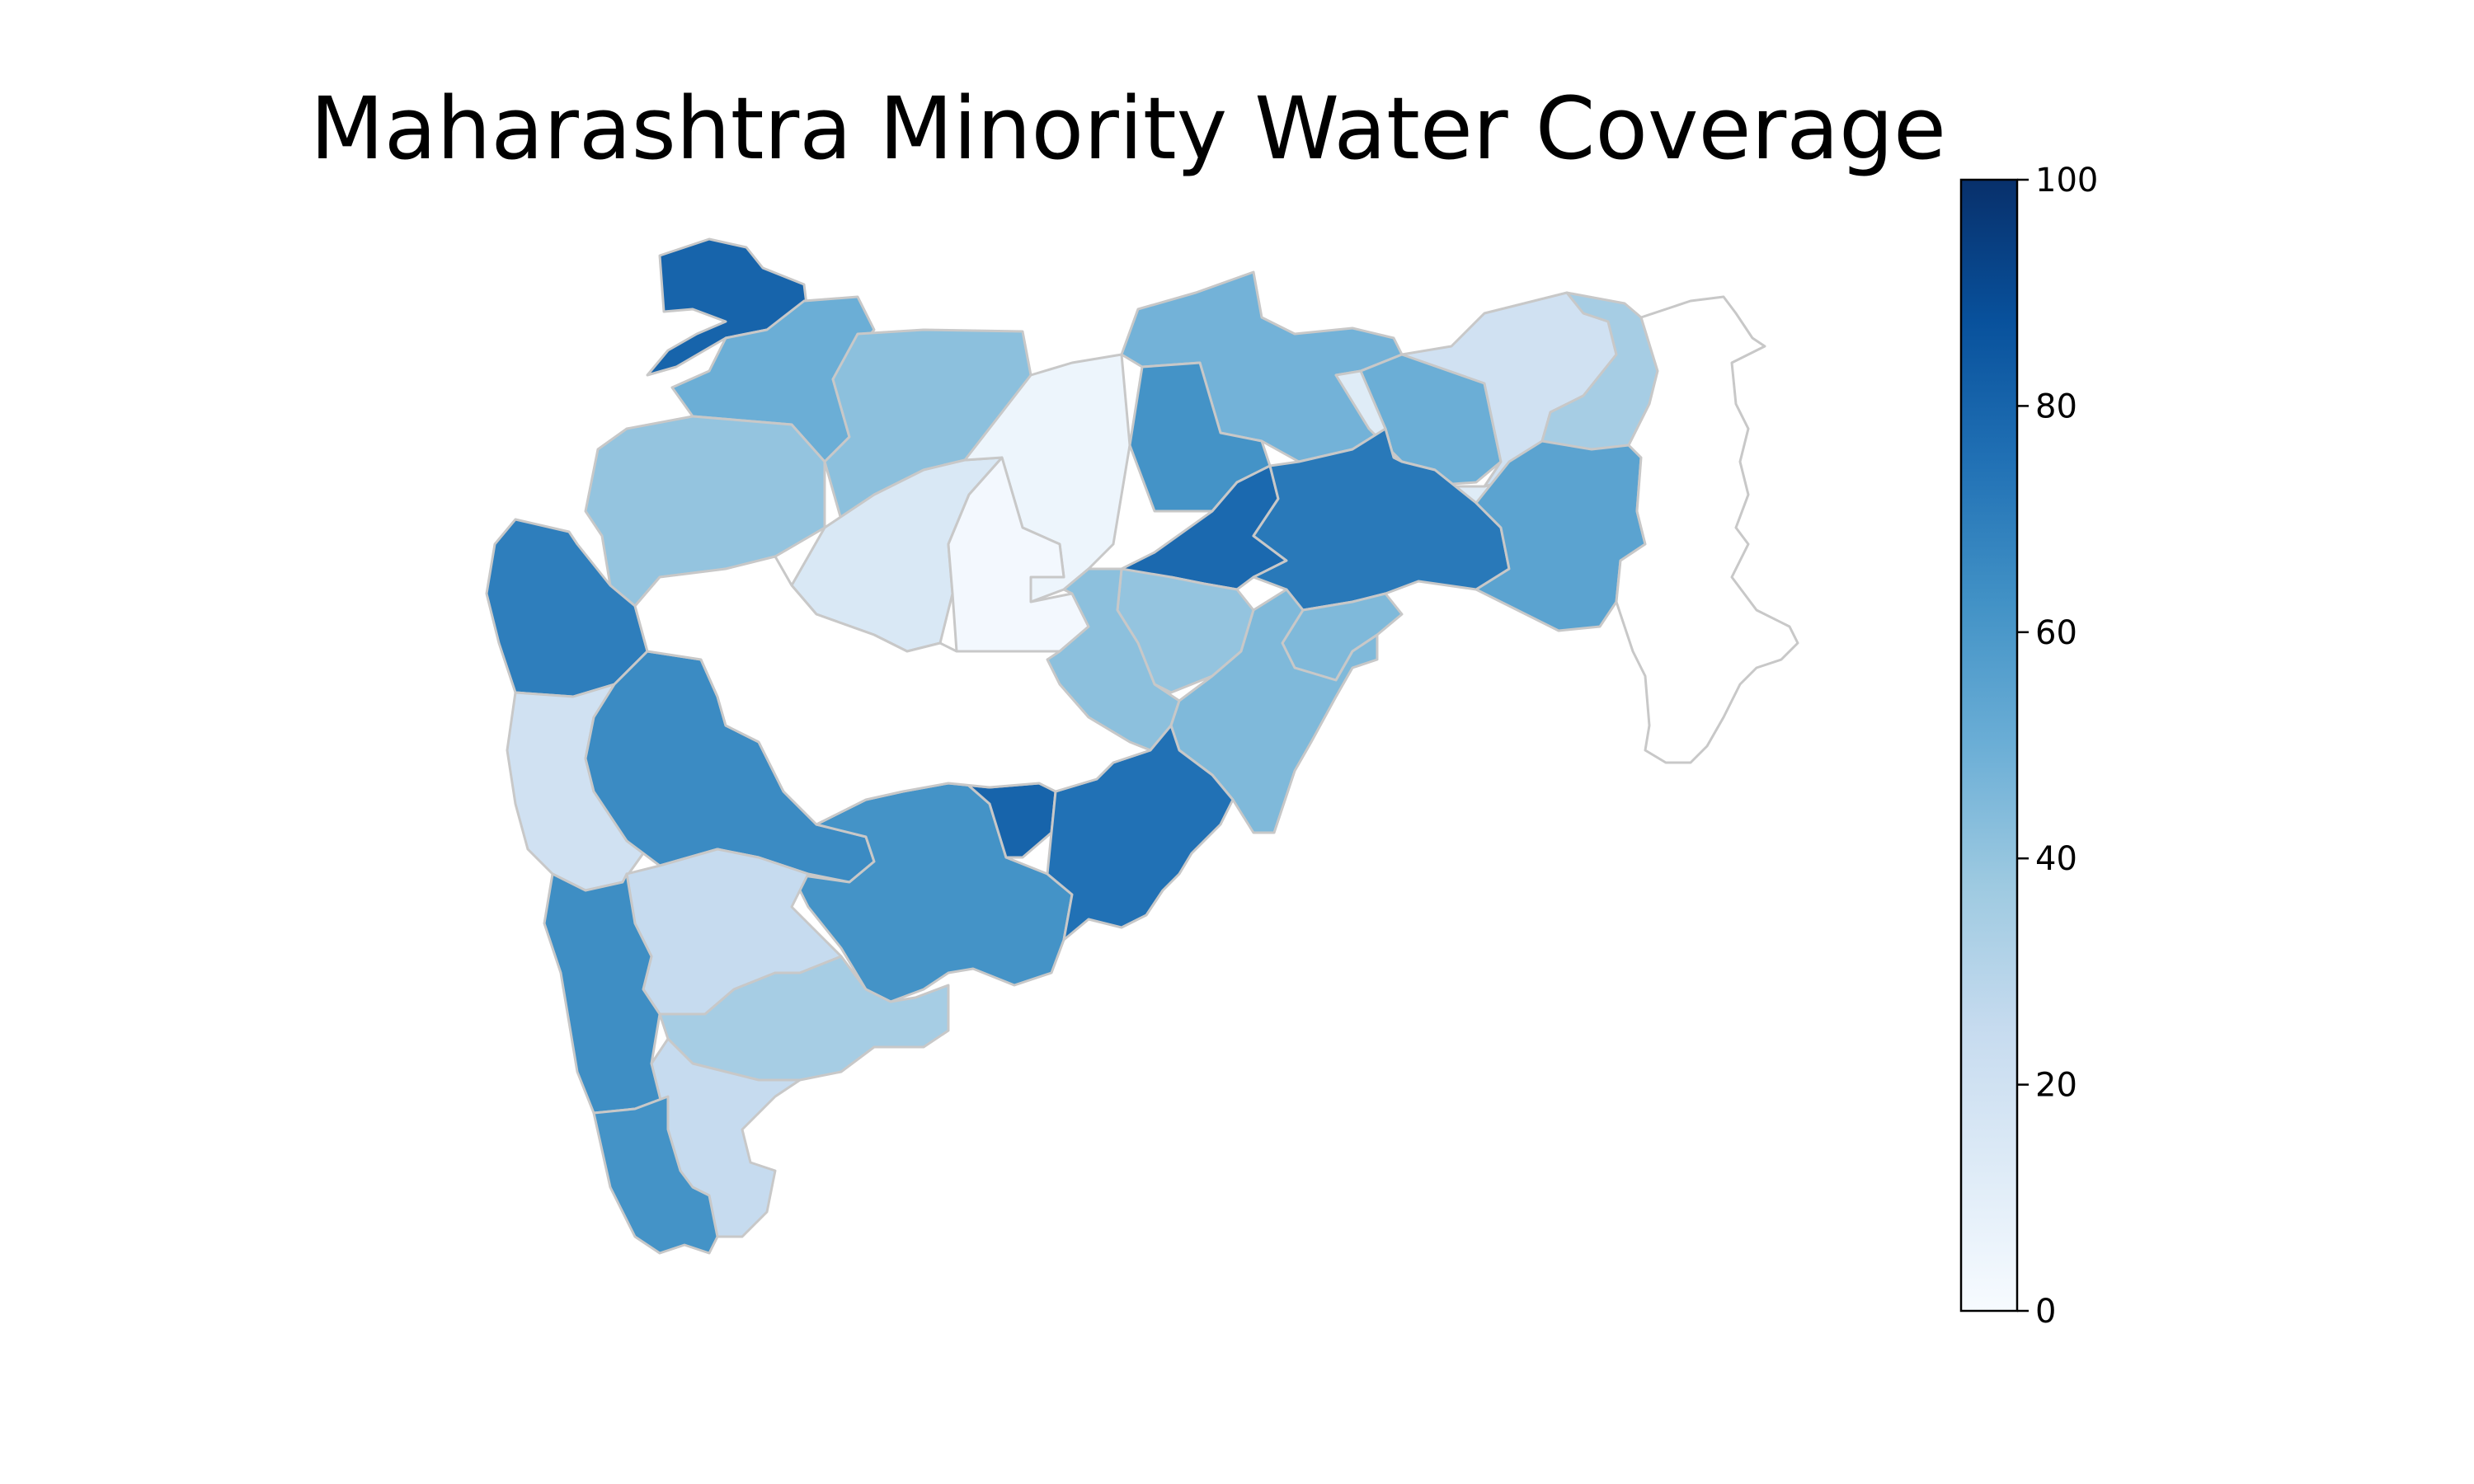 The image size is (2474, 1484). I want to click on colorbar-tick-label: 60, so click(2056, 633).